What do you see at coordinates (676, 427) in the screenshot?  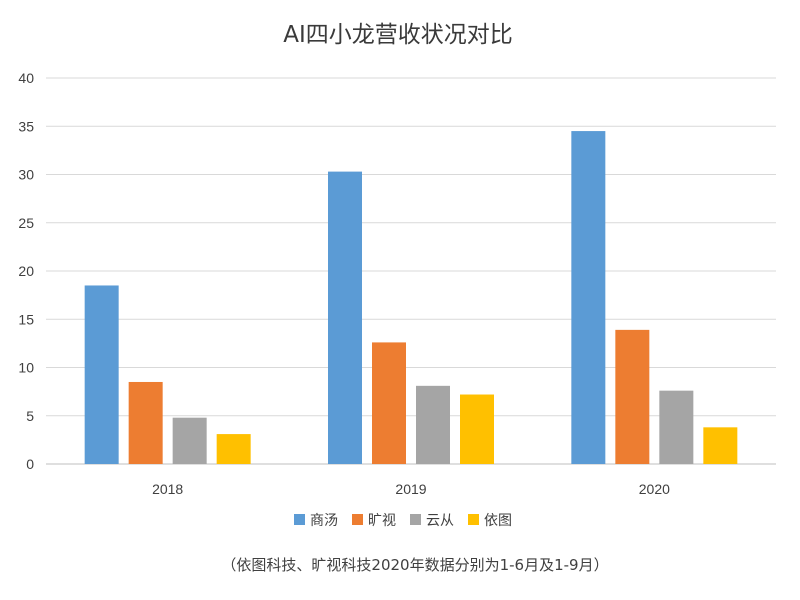 I see `bar-云从-2020` at bounding box center [676, 427].